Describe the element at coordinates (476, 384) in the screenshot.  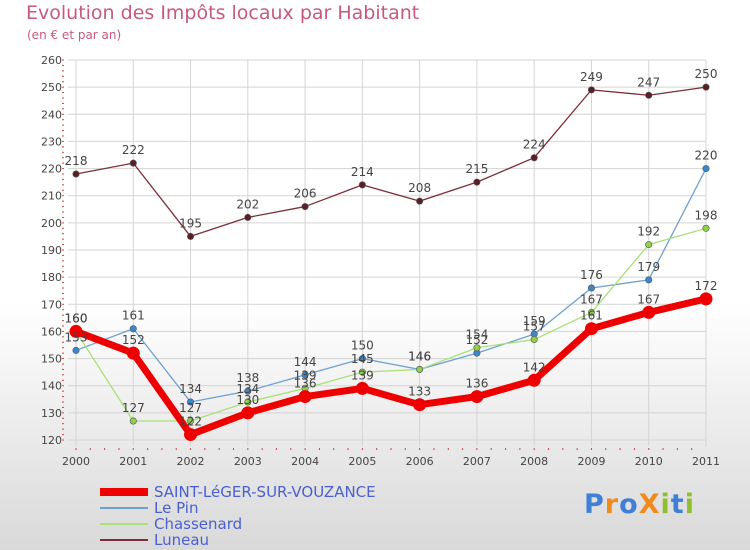
I see `series-0-data-label: 136` at that location.